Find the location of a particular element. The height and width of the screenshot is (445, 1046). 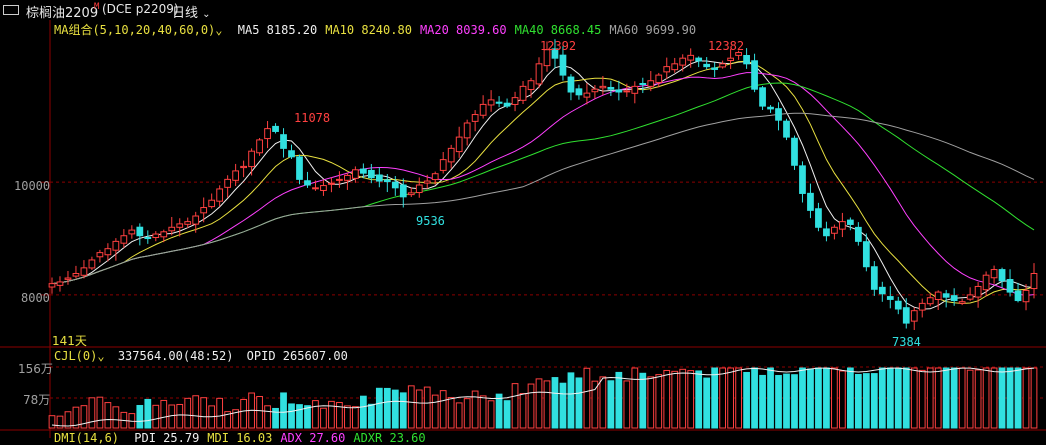

period-label: 日线 is located at coordinates (185, 13).